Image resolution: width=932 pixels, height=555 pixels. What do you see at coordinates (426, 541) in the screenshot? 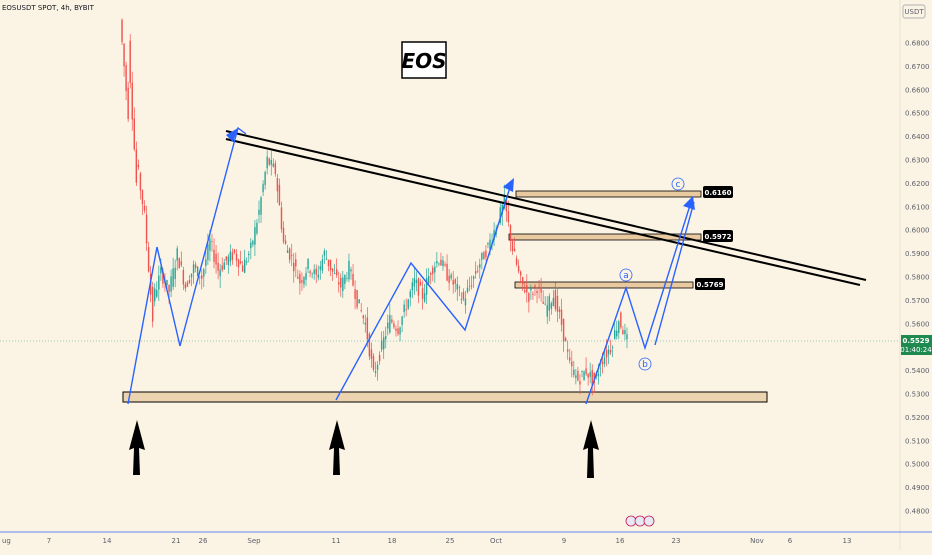
I see `time-axis: ug 7 14 21 26 Sep 11 18 25 Oct 9 16 23 Nov 6 13` at bounding box center [426, 541].